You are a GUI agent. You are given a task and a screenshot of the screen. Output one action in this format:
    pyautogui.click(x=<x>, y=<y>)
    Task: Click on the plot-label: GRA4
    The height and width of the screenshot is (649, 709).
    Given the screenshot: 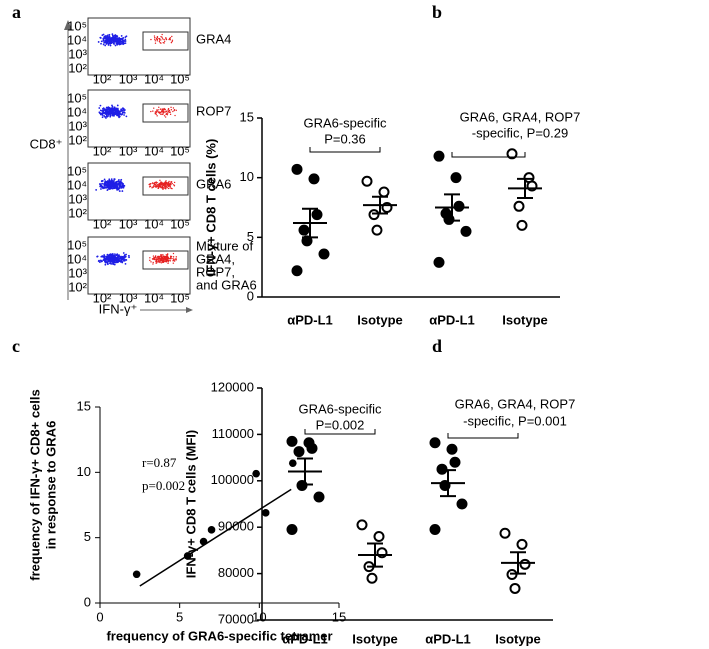 What is the action you would take?
    pyautogui.click(x=213, y=38)
    